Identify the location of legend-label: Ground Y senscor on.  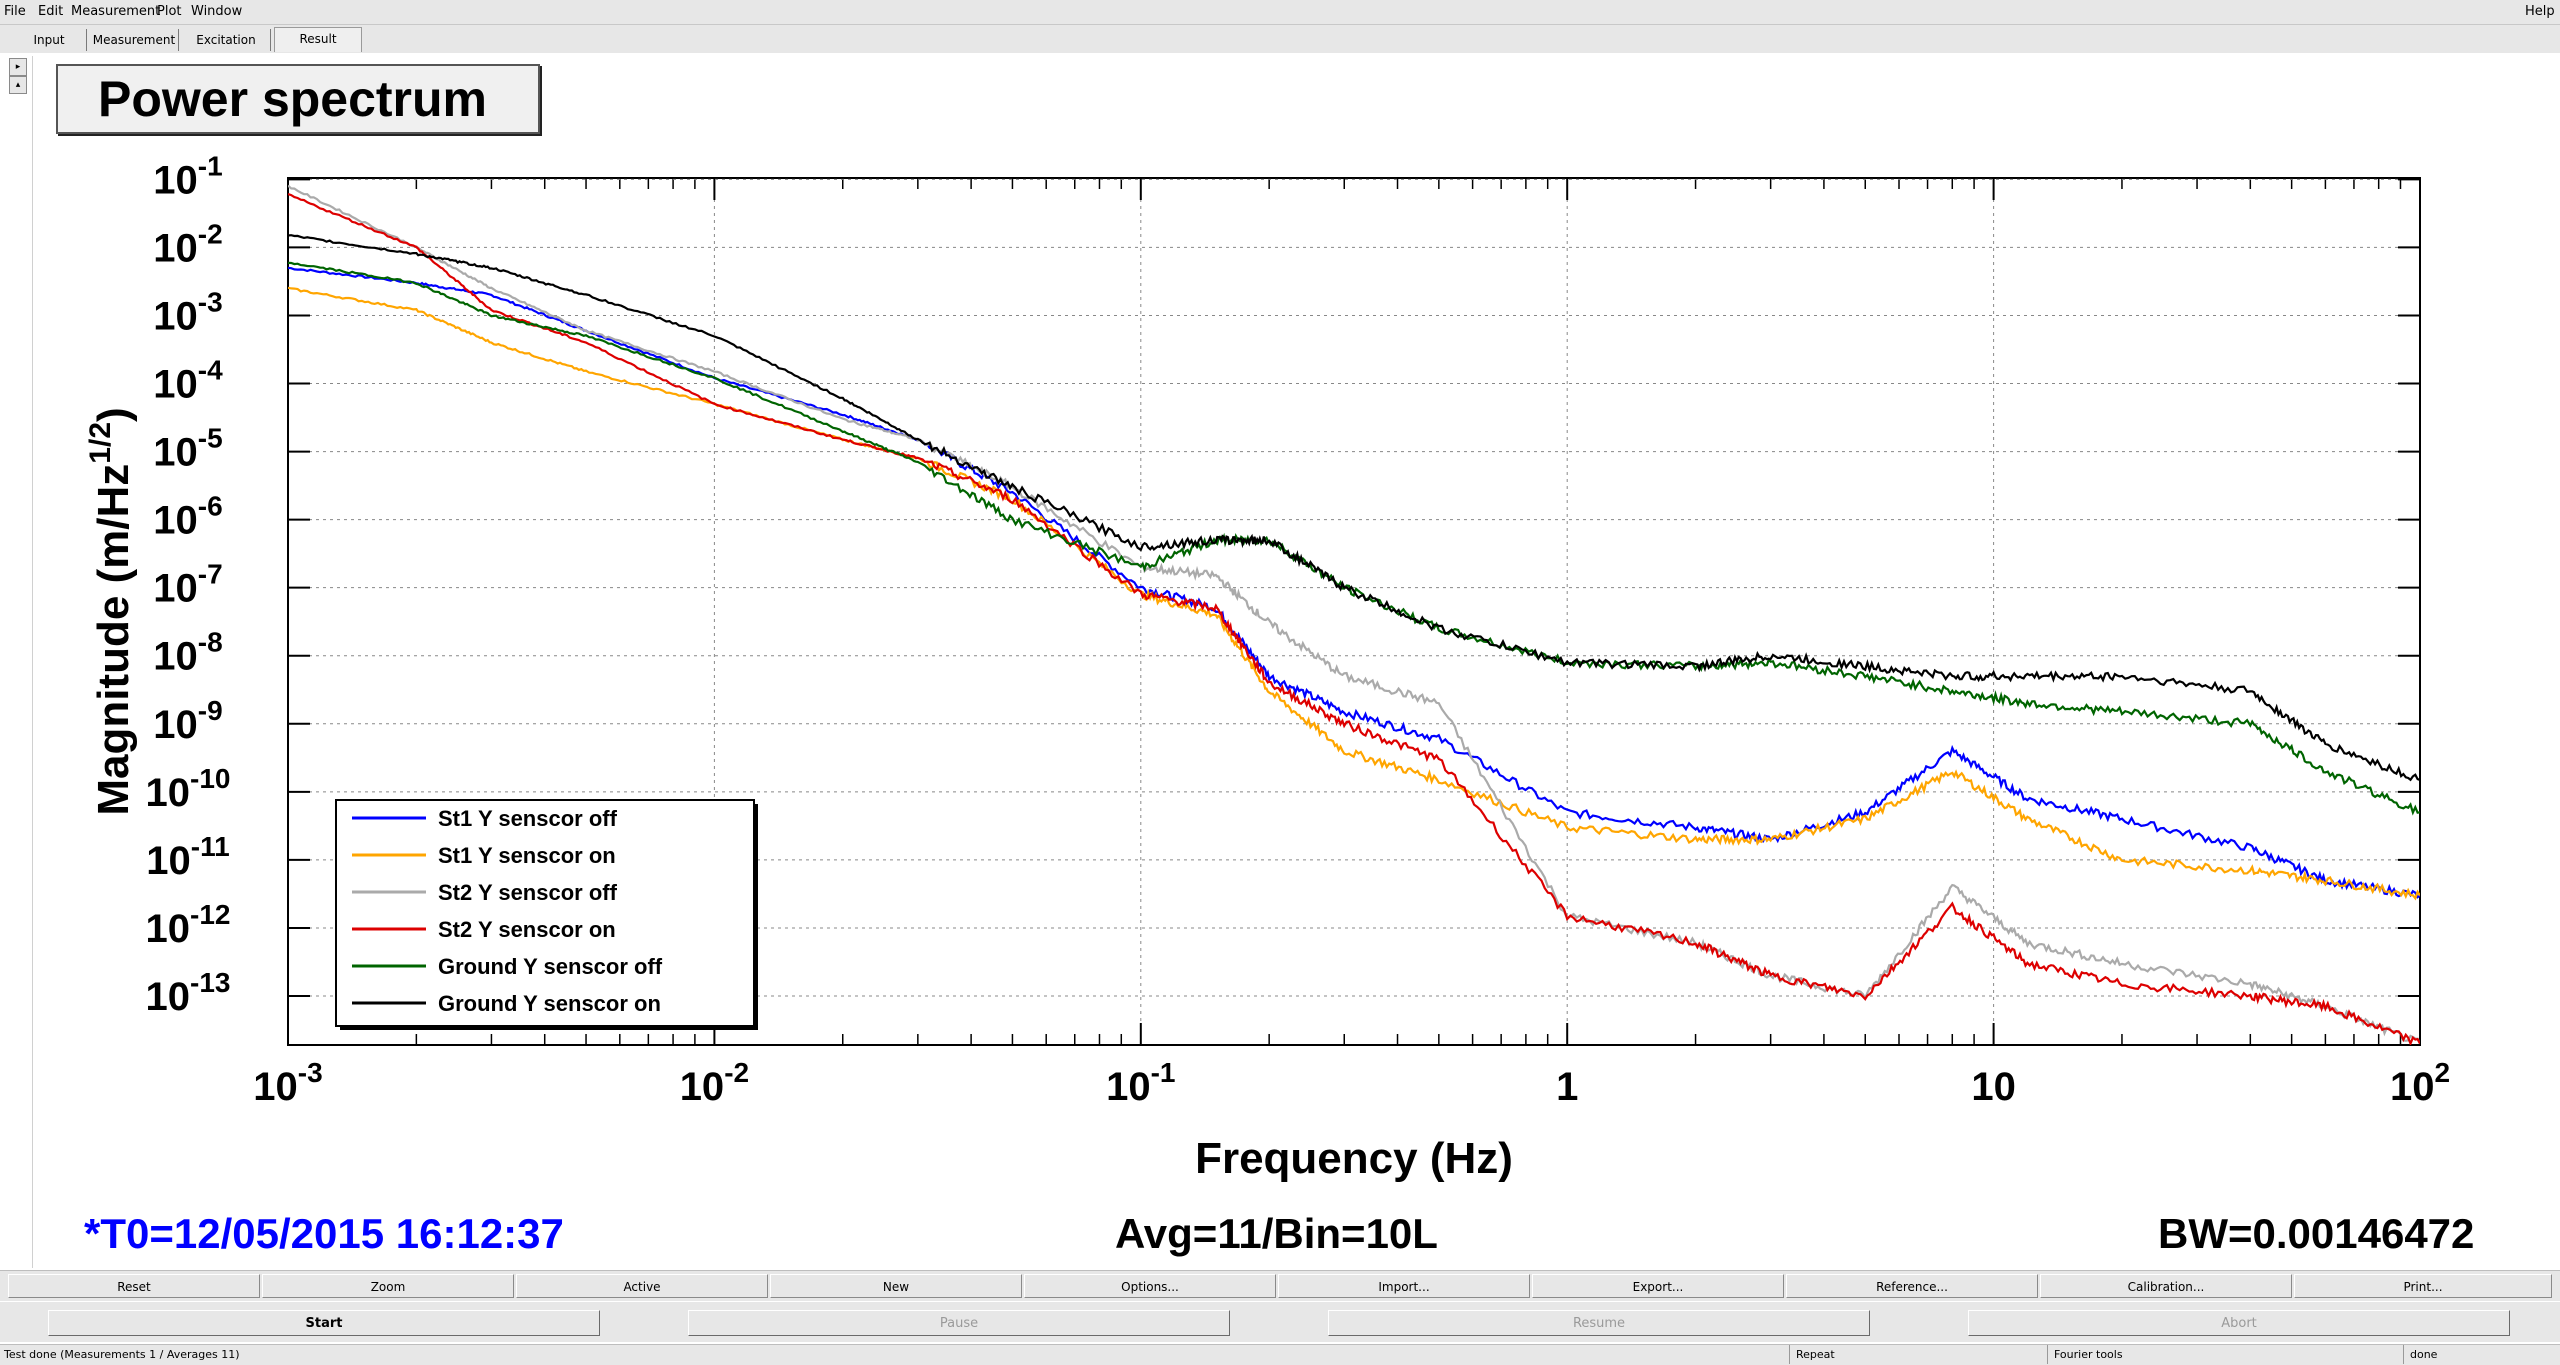
(549, 1003).